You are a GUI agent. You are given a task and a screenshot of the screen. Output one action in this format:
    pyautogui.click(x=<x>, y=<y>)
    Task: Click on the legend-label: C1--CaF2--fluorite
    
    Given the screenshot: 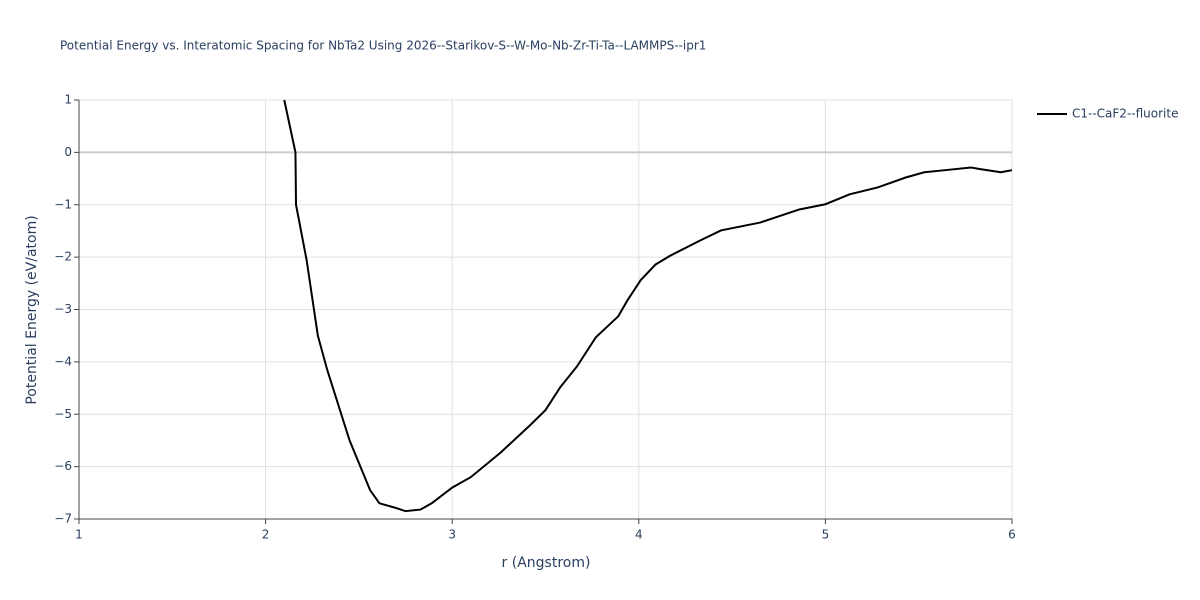 What is the action you would take?
    pyautogui.click(x=1125, y=114)
    